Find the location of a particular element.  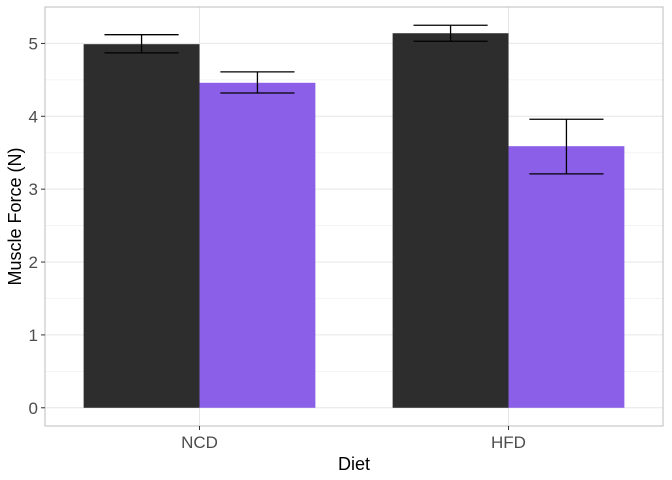

x-axis-ticks: NCD HFD is located at coordinates (353, 439).